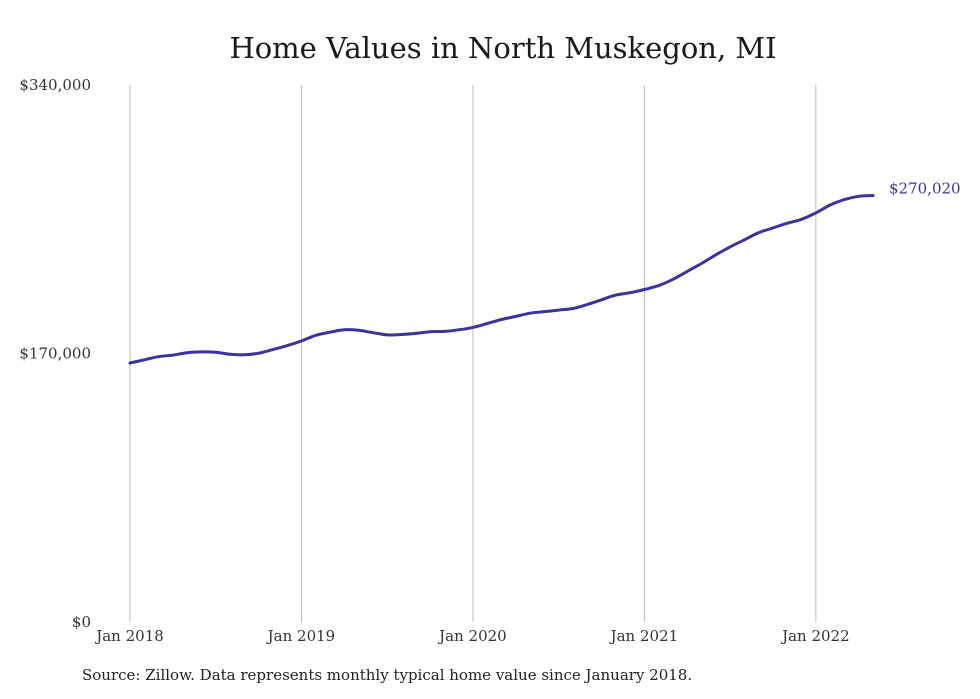  Describe the element at coordinates (644, 636) in the screenshot. I see `x-tick-label: Jan 2021` at that location.